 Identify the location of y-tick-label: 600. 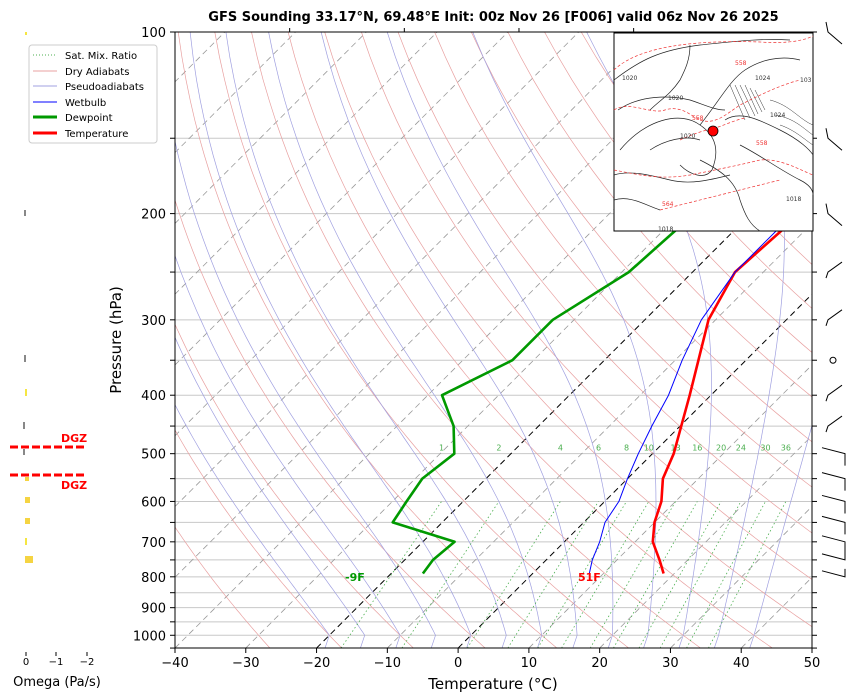
(153, 502).